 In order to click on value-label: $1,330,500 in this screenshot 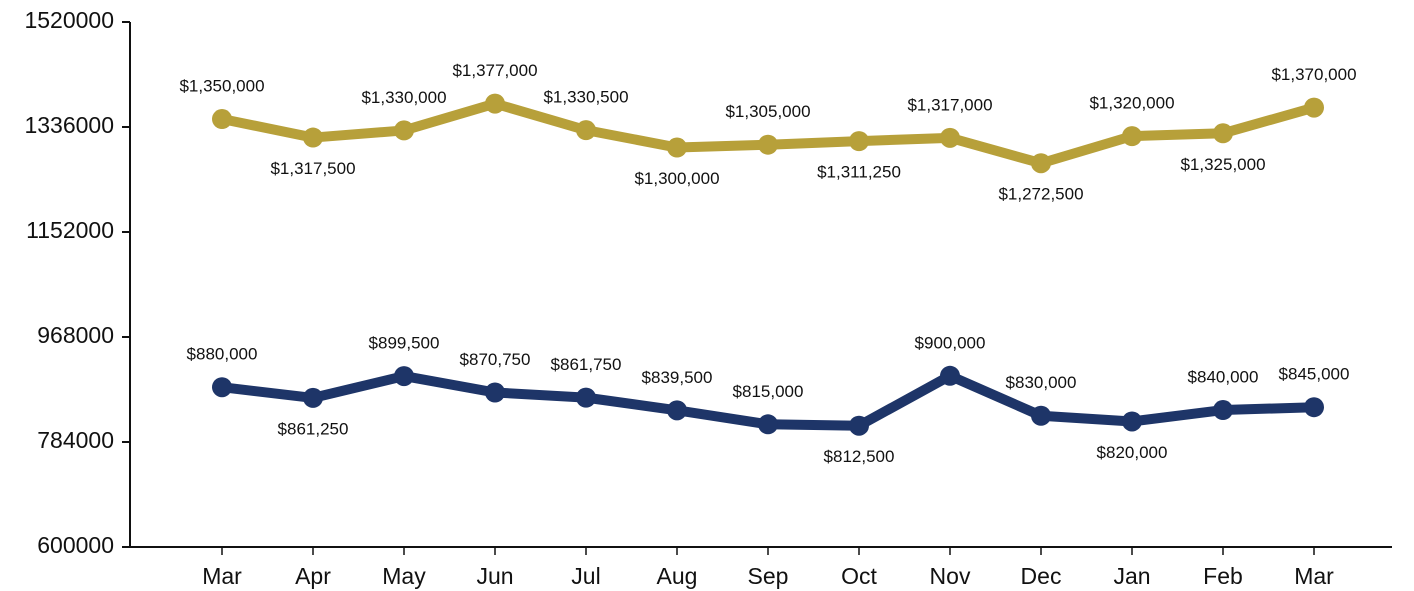, I will do `click(585, 97)`.